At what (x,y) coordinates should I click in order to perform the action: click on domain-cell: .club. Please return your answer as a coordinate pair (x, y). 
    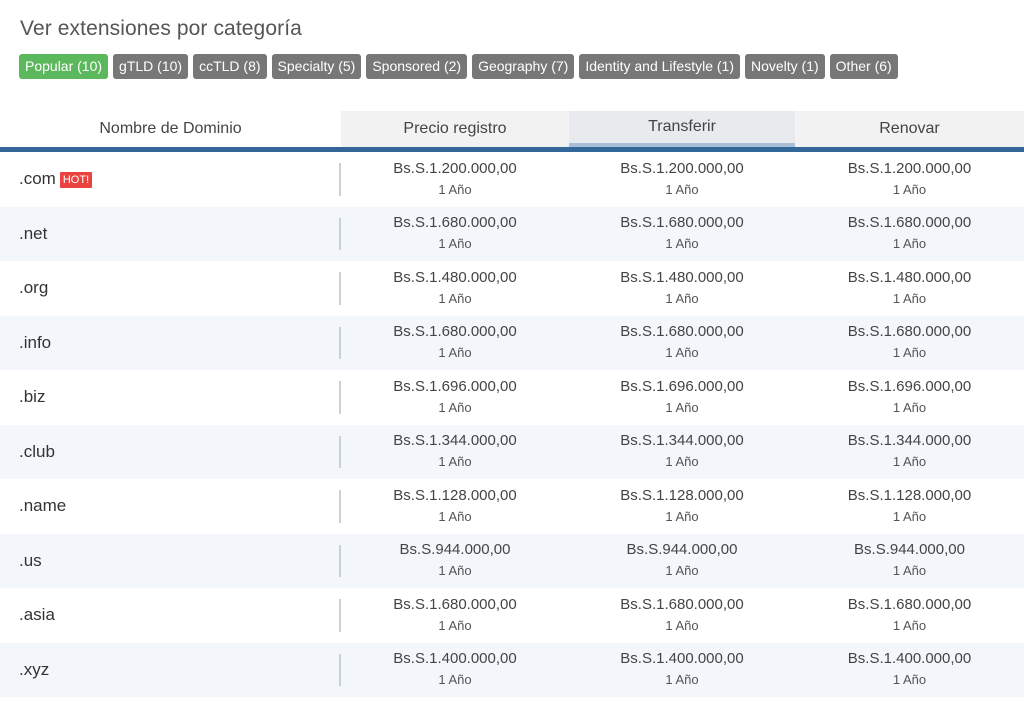
    Looking at the image, I should click on (170, 452).